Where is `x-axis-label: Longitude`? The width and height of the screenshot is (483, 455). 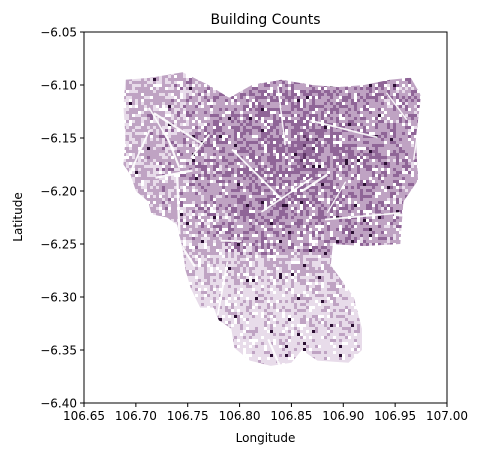
x-axis-label: Longitude is located at coordinates (266, 438).